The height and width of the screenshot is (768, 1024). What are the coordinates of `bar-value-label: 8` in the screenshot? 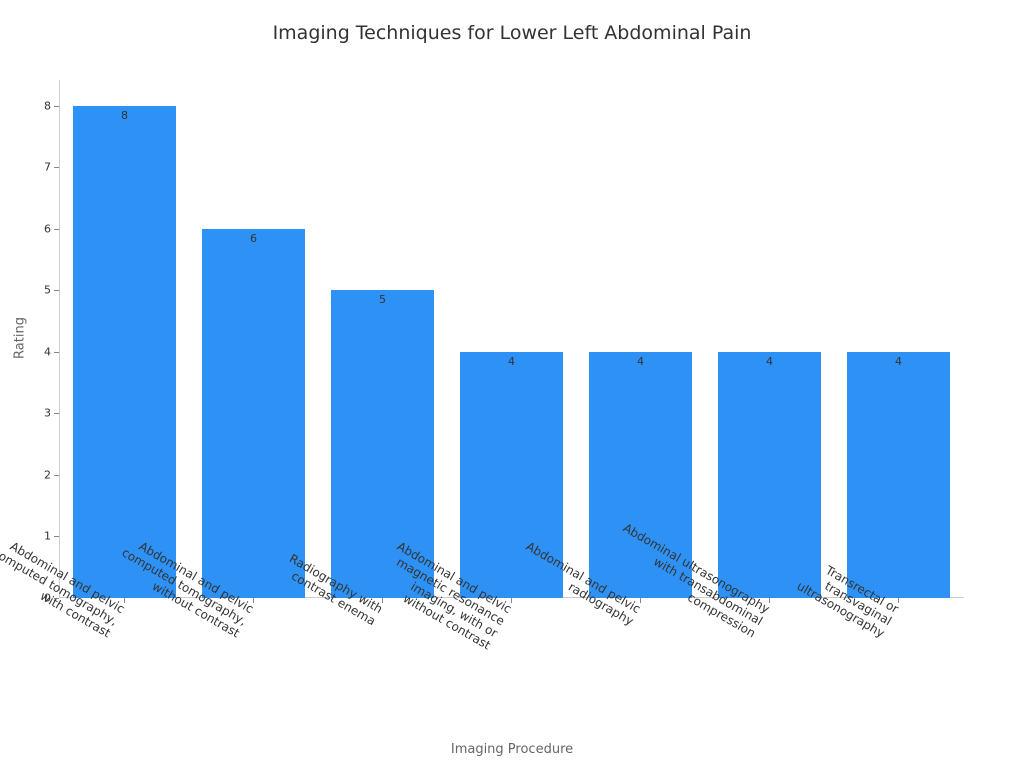 It's located at (124, 115).